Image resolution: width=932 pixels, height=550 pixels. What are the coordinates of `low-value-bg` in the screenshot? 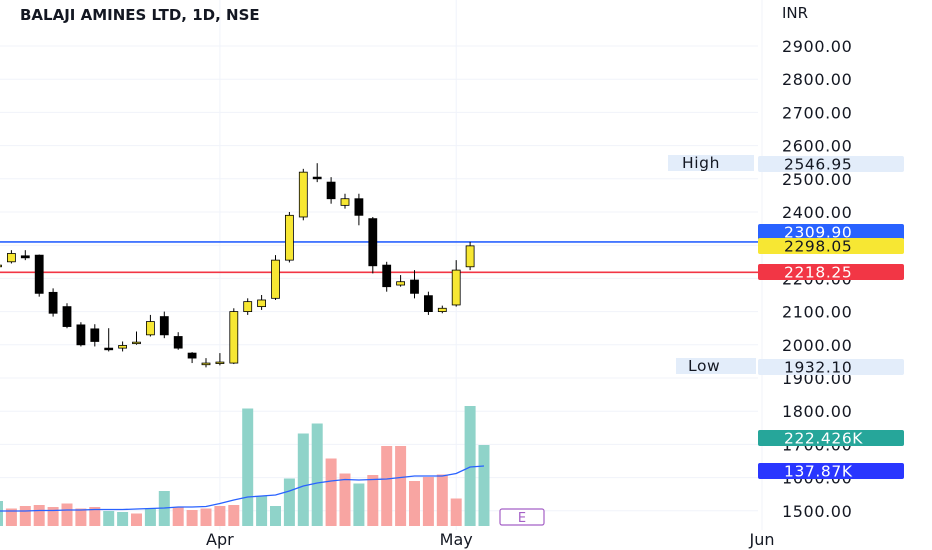 It's located at (831, 367).